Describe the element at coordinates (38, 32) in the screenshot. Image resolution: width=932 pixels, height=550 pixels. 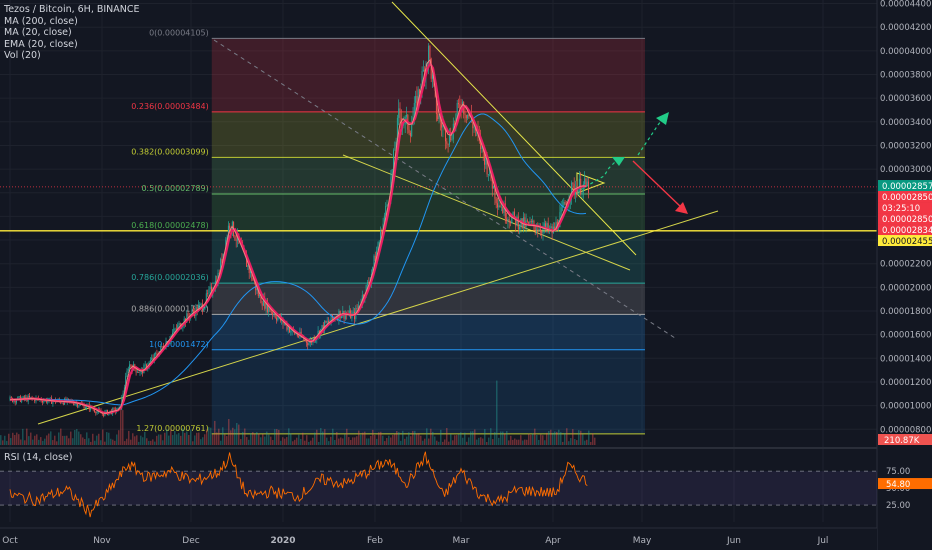
I see `ma20-label: MA (20, close)` at that location.